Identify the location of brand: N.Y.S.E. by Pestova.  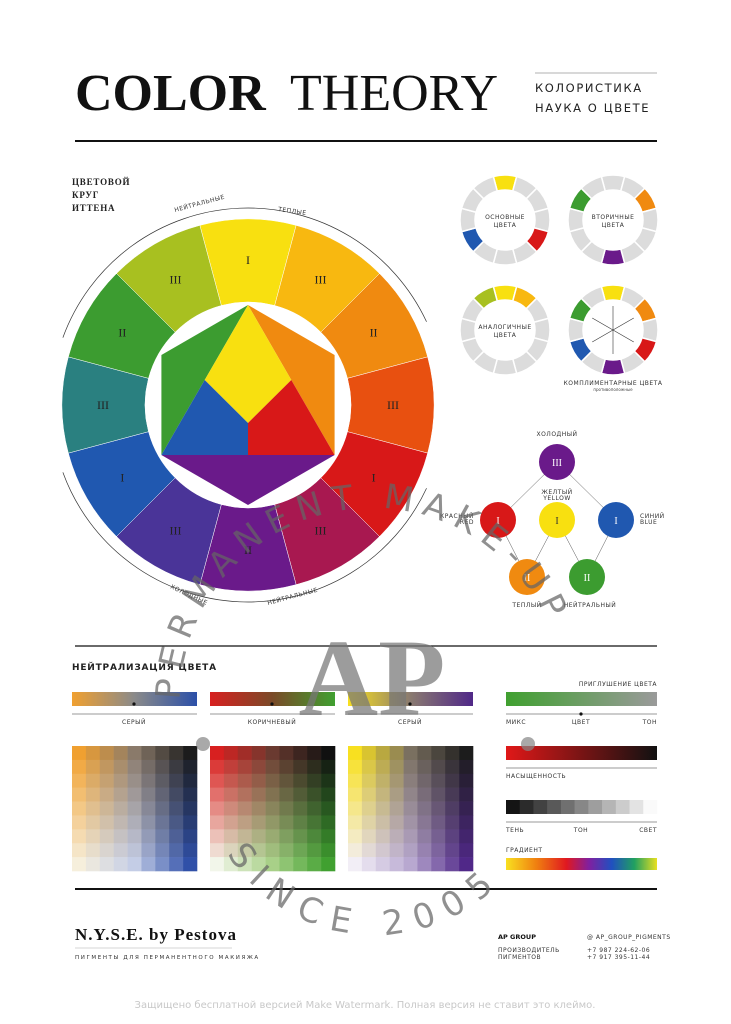
(156, 934).